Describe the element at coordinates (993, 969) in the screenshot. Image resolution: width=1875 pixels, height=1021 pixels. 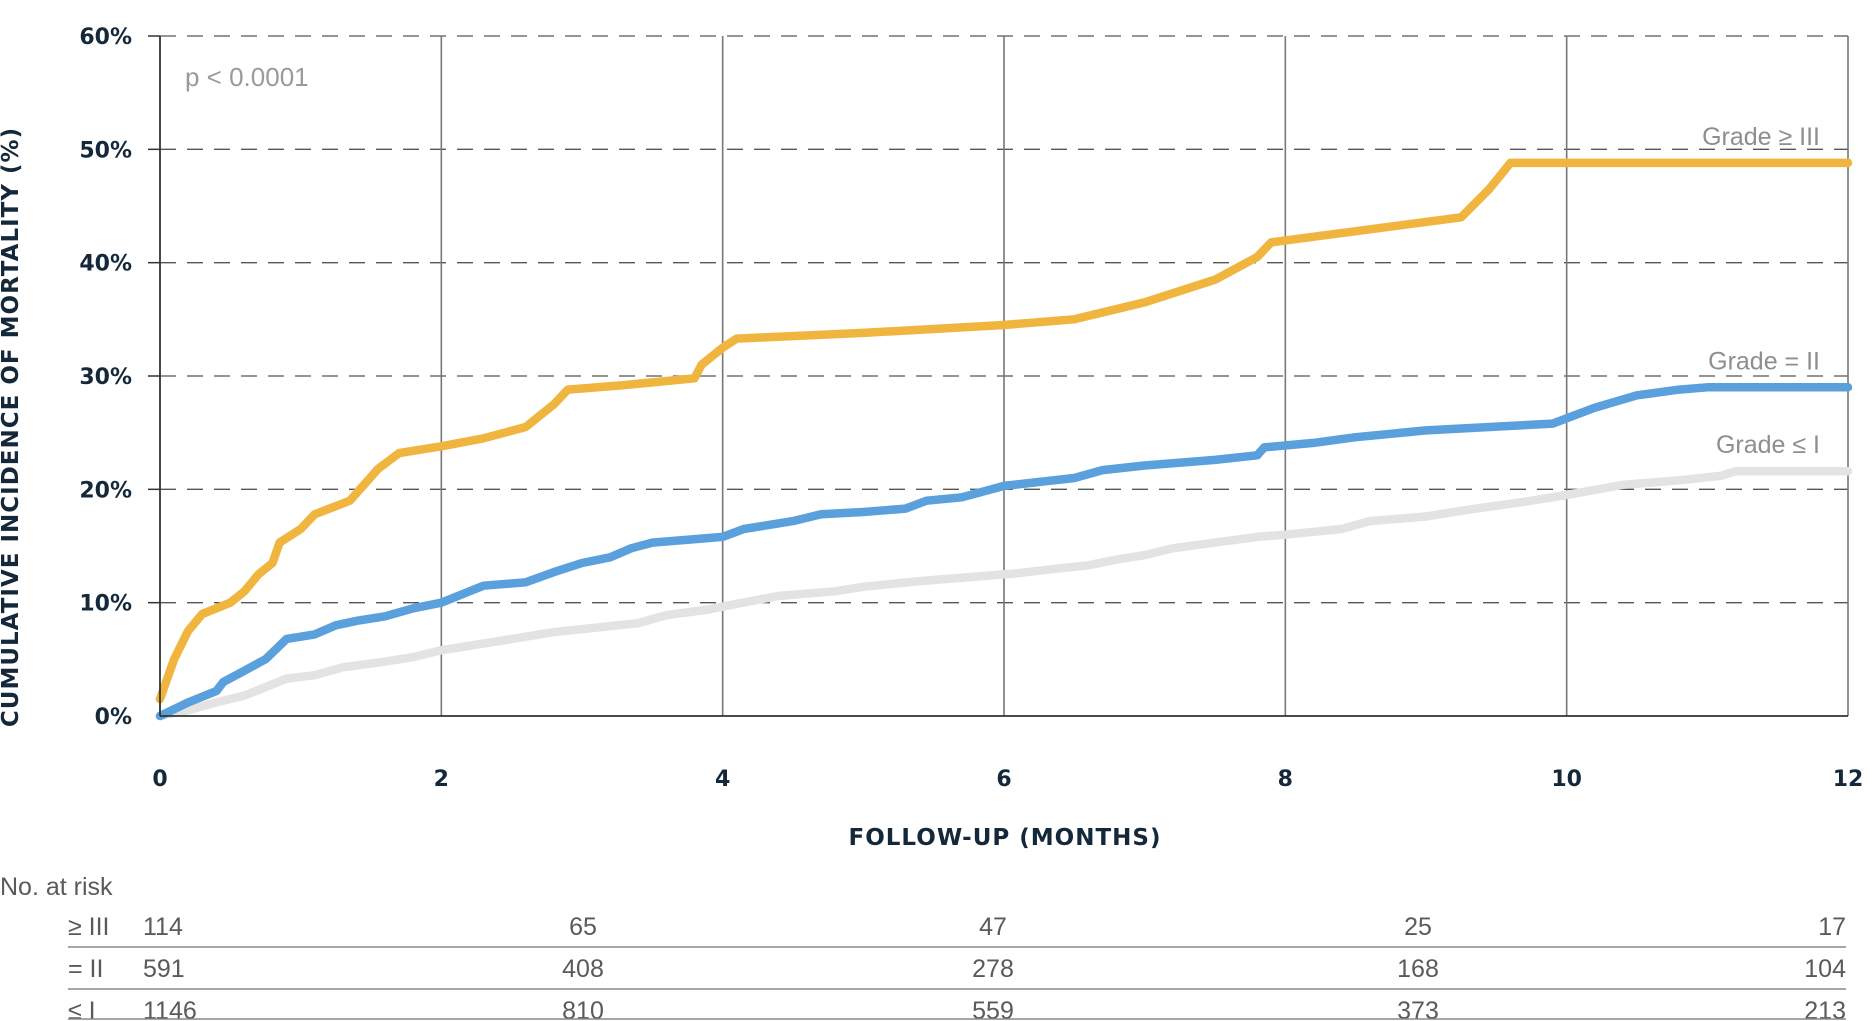
I see `risk-cell: 278` at that location.